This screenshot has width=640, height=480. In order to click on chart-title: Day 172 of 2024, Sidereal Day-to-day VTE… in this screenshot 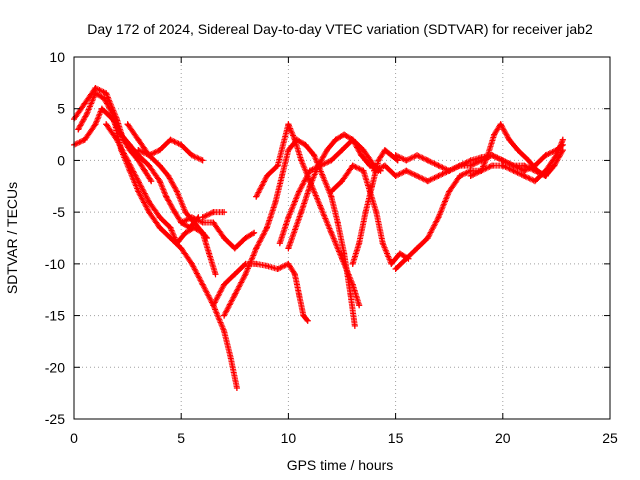, I will do `click(340, 29)`.